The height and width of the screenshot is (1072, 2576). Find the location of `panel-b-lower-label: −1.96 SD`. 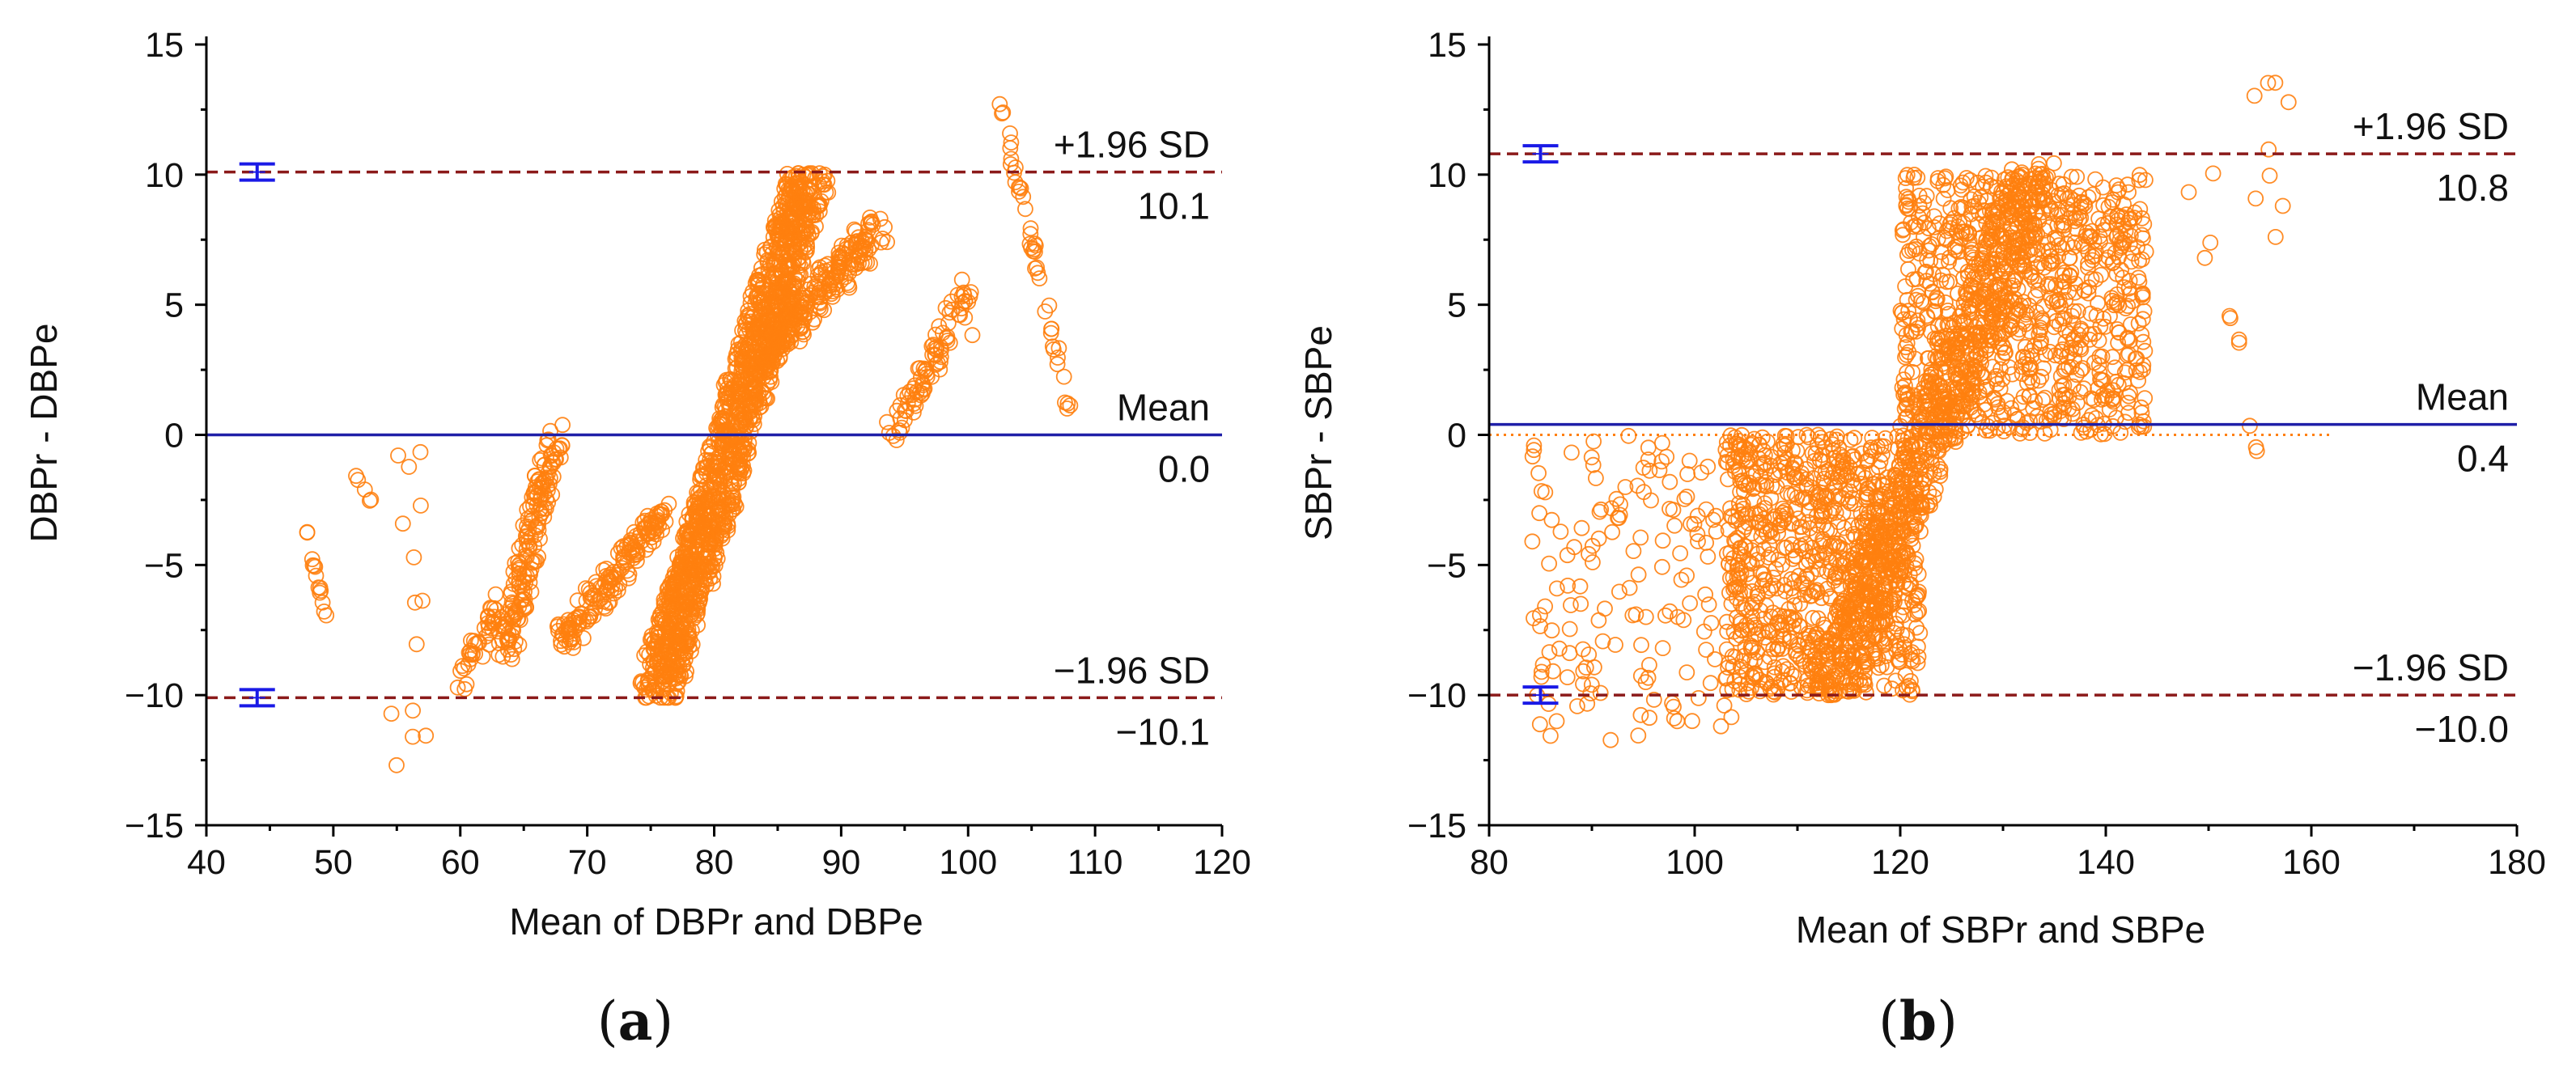

panel-b-lower-label: −1.96 SD is located at coordinates (2431, 667).